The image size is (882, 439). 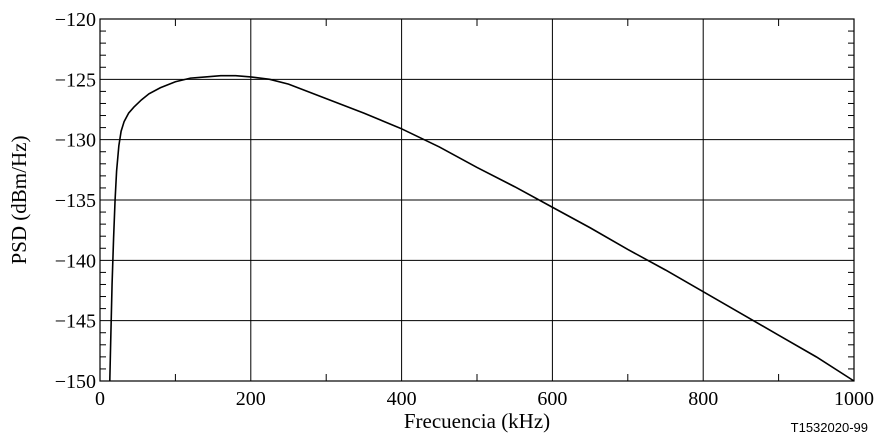 What do you see at coordinates (484, 399) in the screenshot?
I see `x-tick-labels: 0 200 400 600 800 1000` at bounding box center [484, 399].